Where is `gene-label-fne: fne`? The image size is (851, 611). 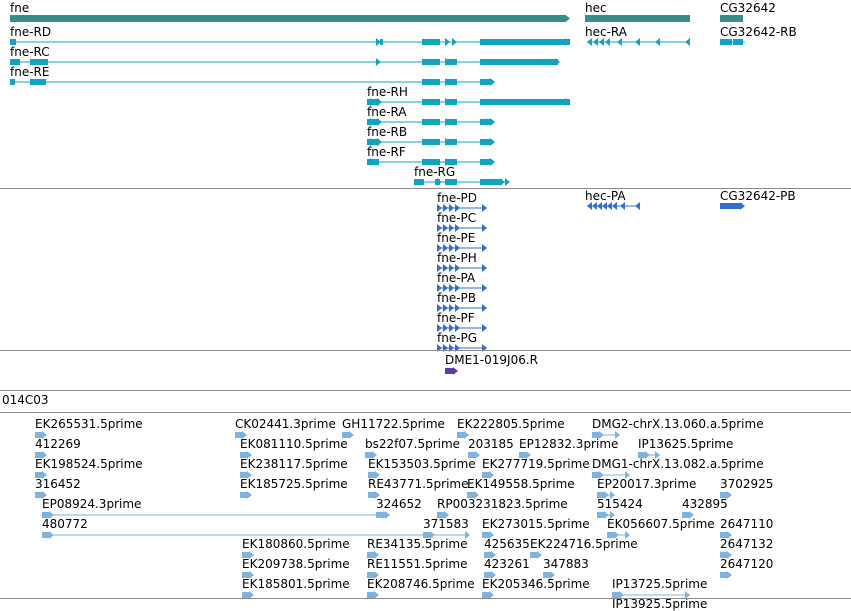
gene-label-fne: fne is located at coordinates (20, 8).